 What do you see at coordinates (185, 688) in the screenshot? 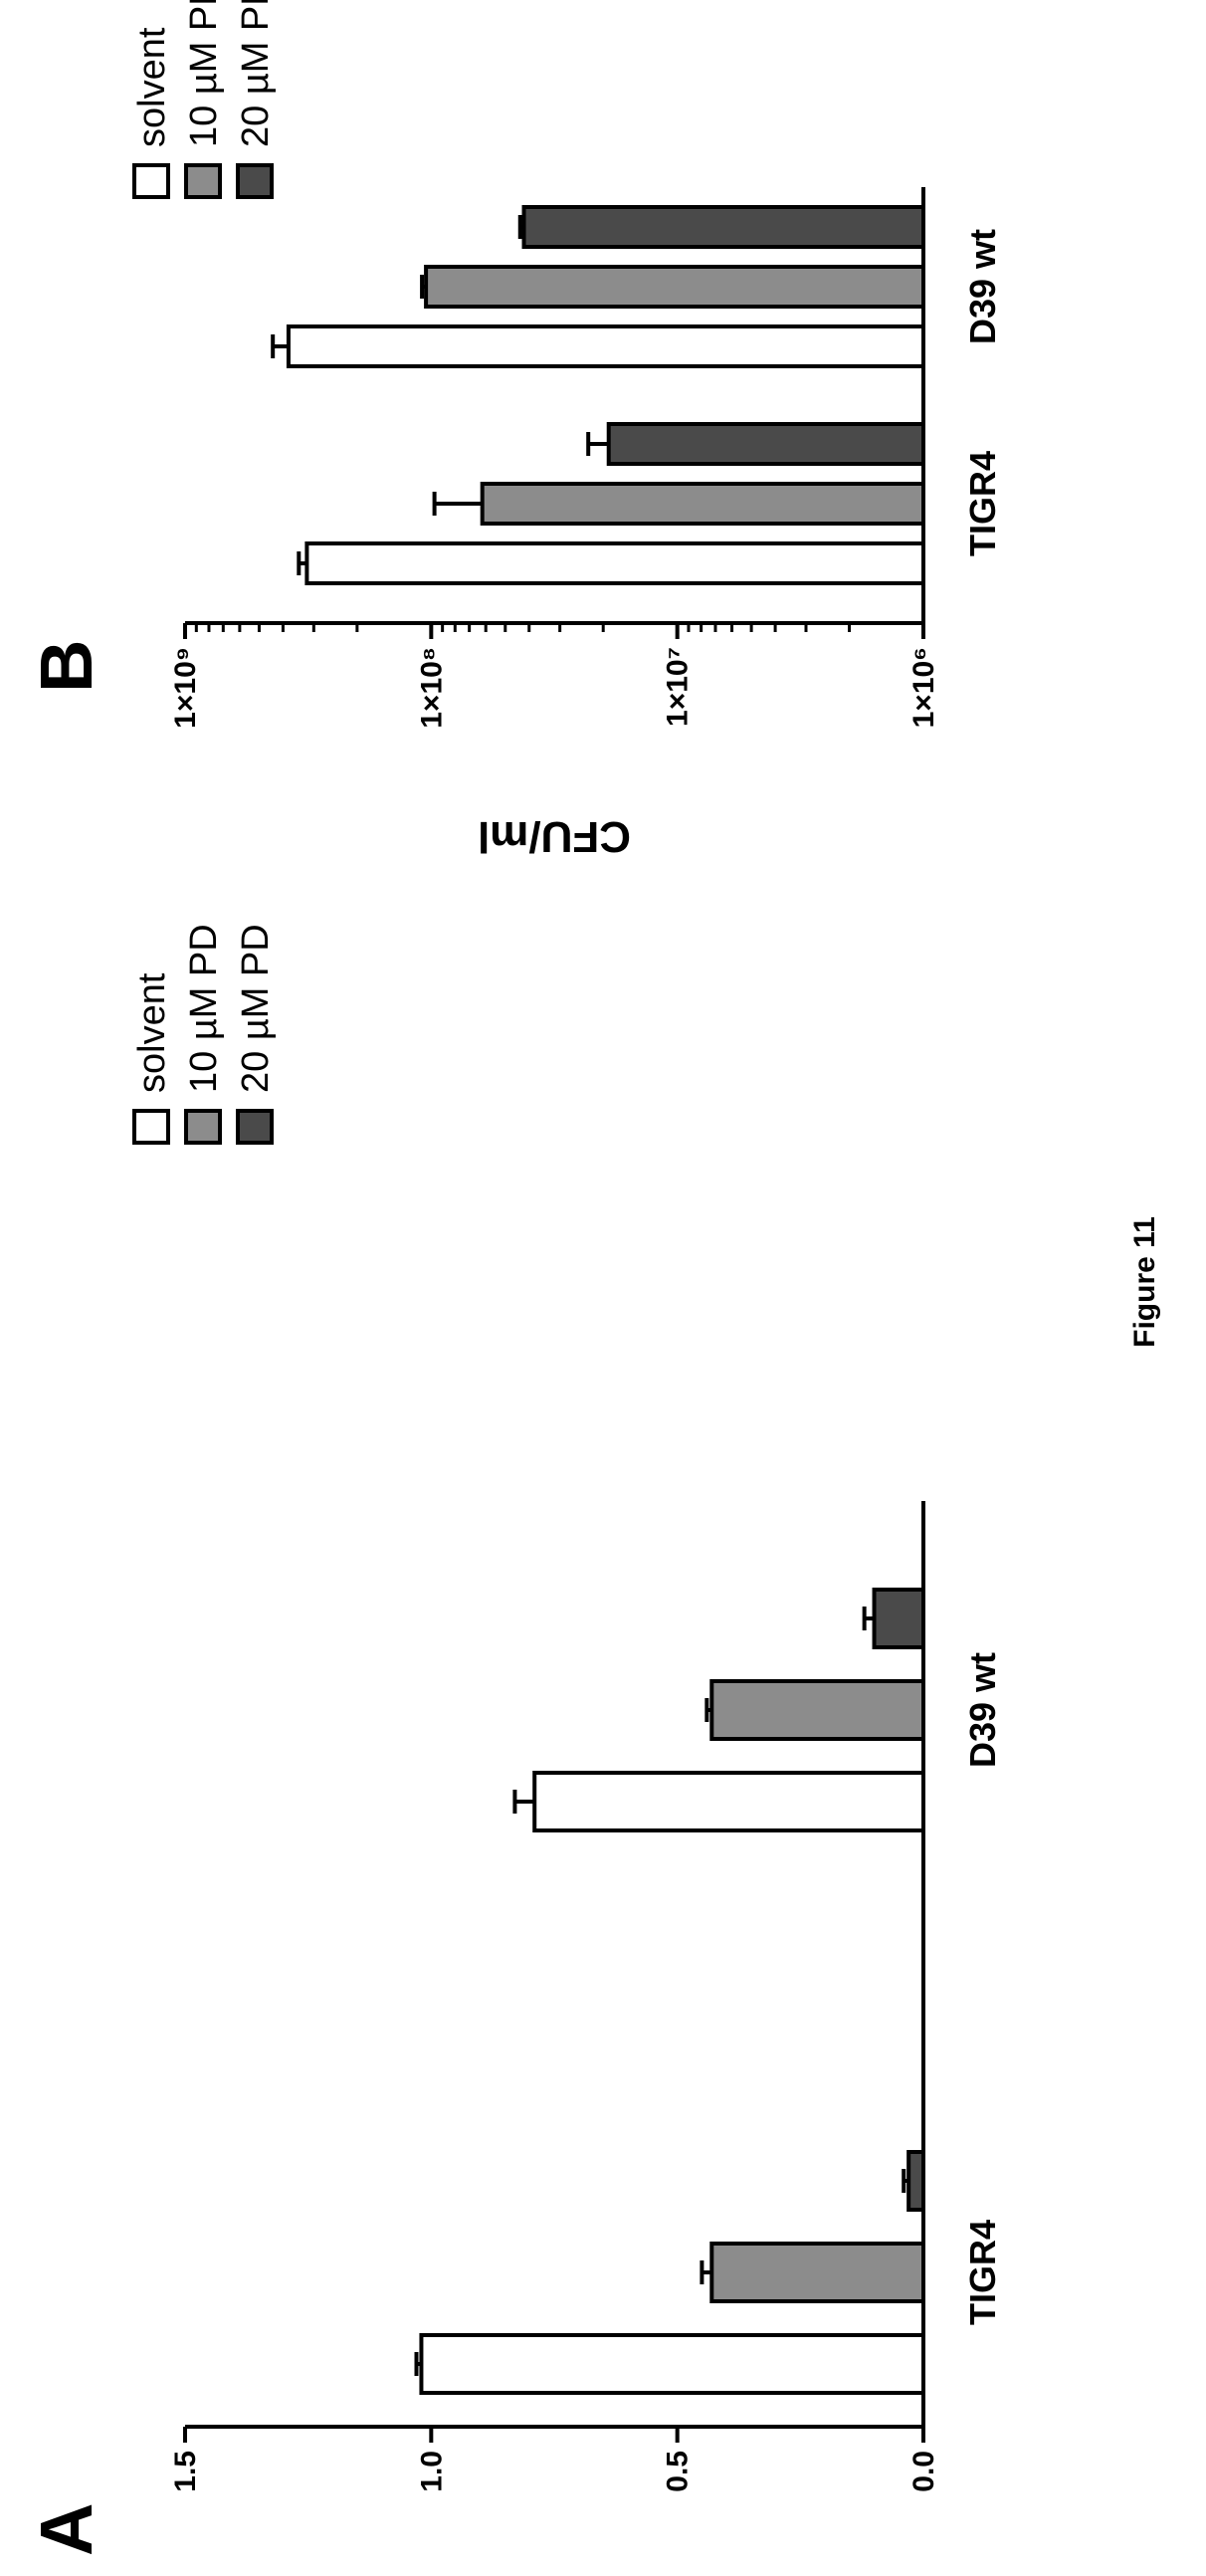
I see `tick-label: 1×10⁹` at bounding box center [185, 688].